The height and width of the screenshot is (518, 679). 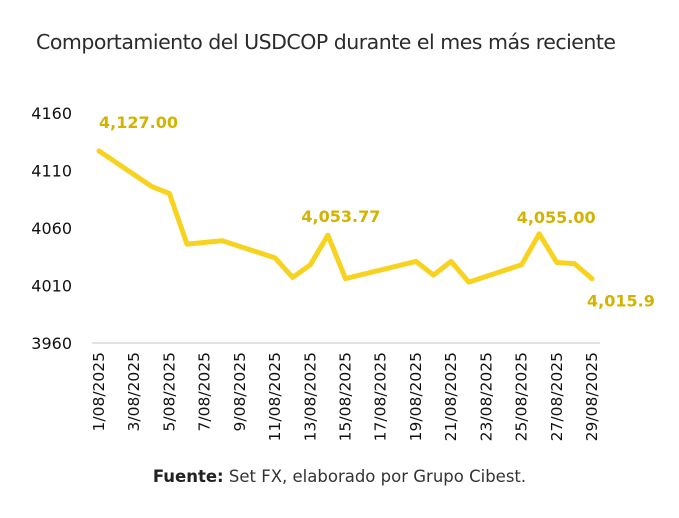 I want to click on y-tick-label: 4160, so click(x=51, y=113).